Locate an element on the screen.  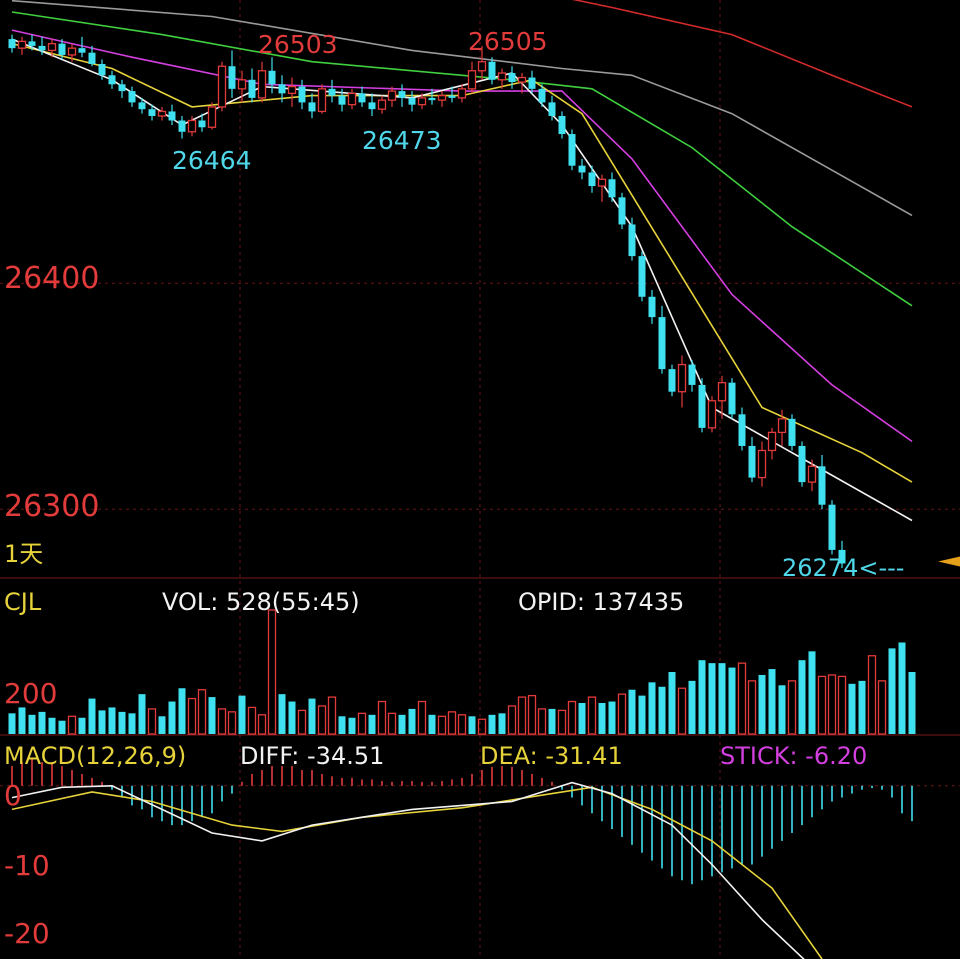
macd-panel-title: MACD(12,26,9) is located at coordinates (95, 756).